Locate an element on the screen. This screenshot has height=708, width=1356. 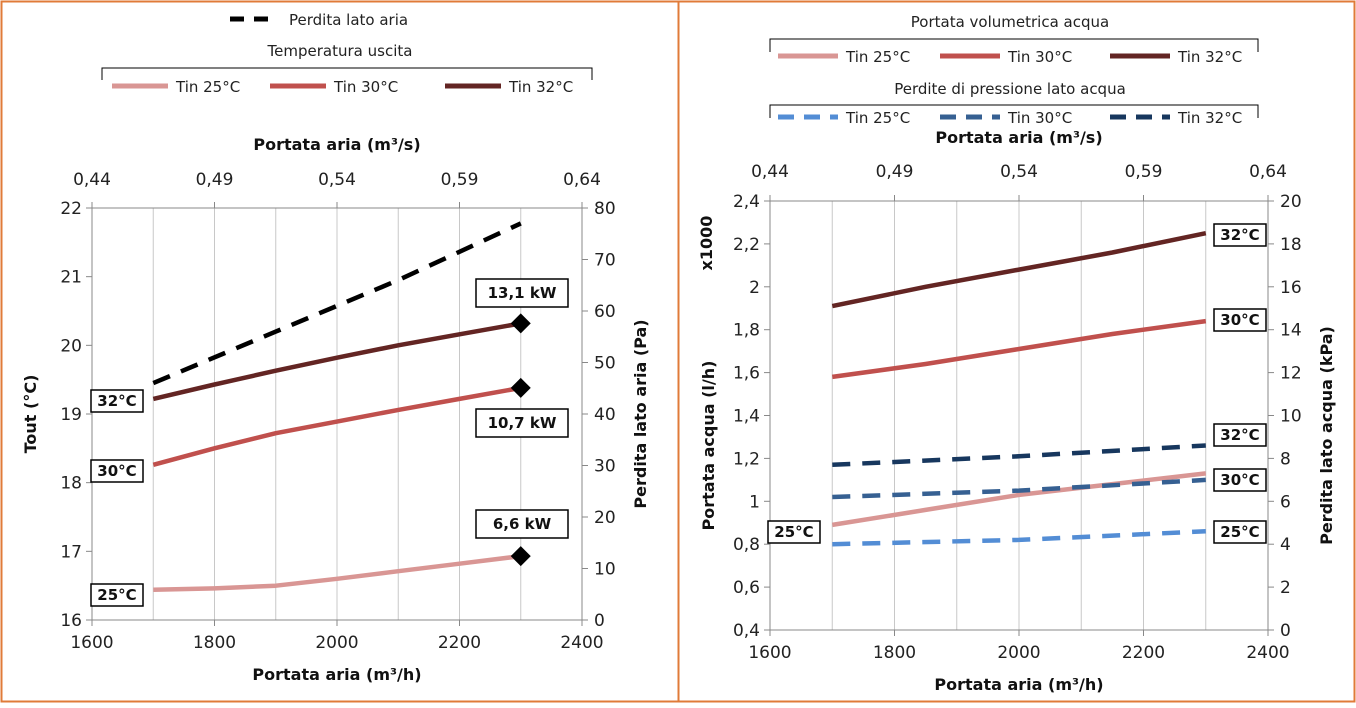
c0-legend-label-2: Tin 32°C is located at coordinates (540, 87).